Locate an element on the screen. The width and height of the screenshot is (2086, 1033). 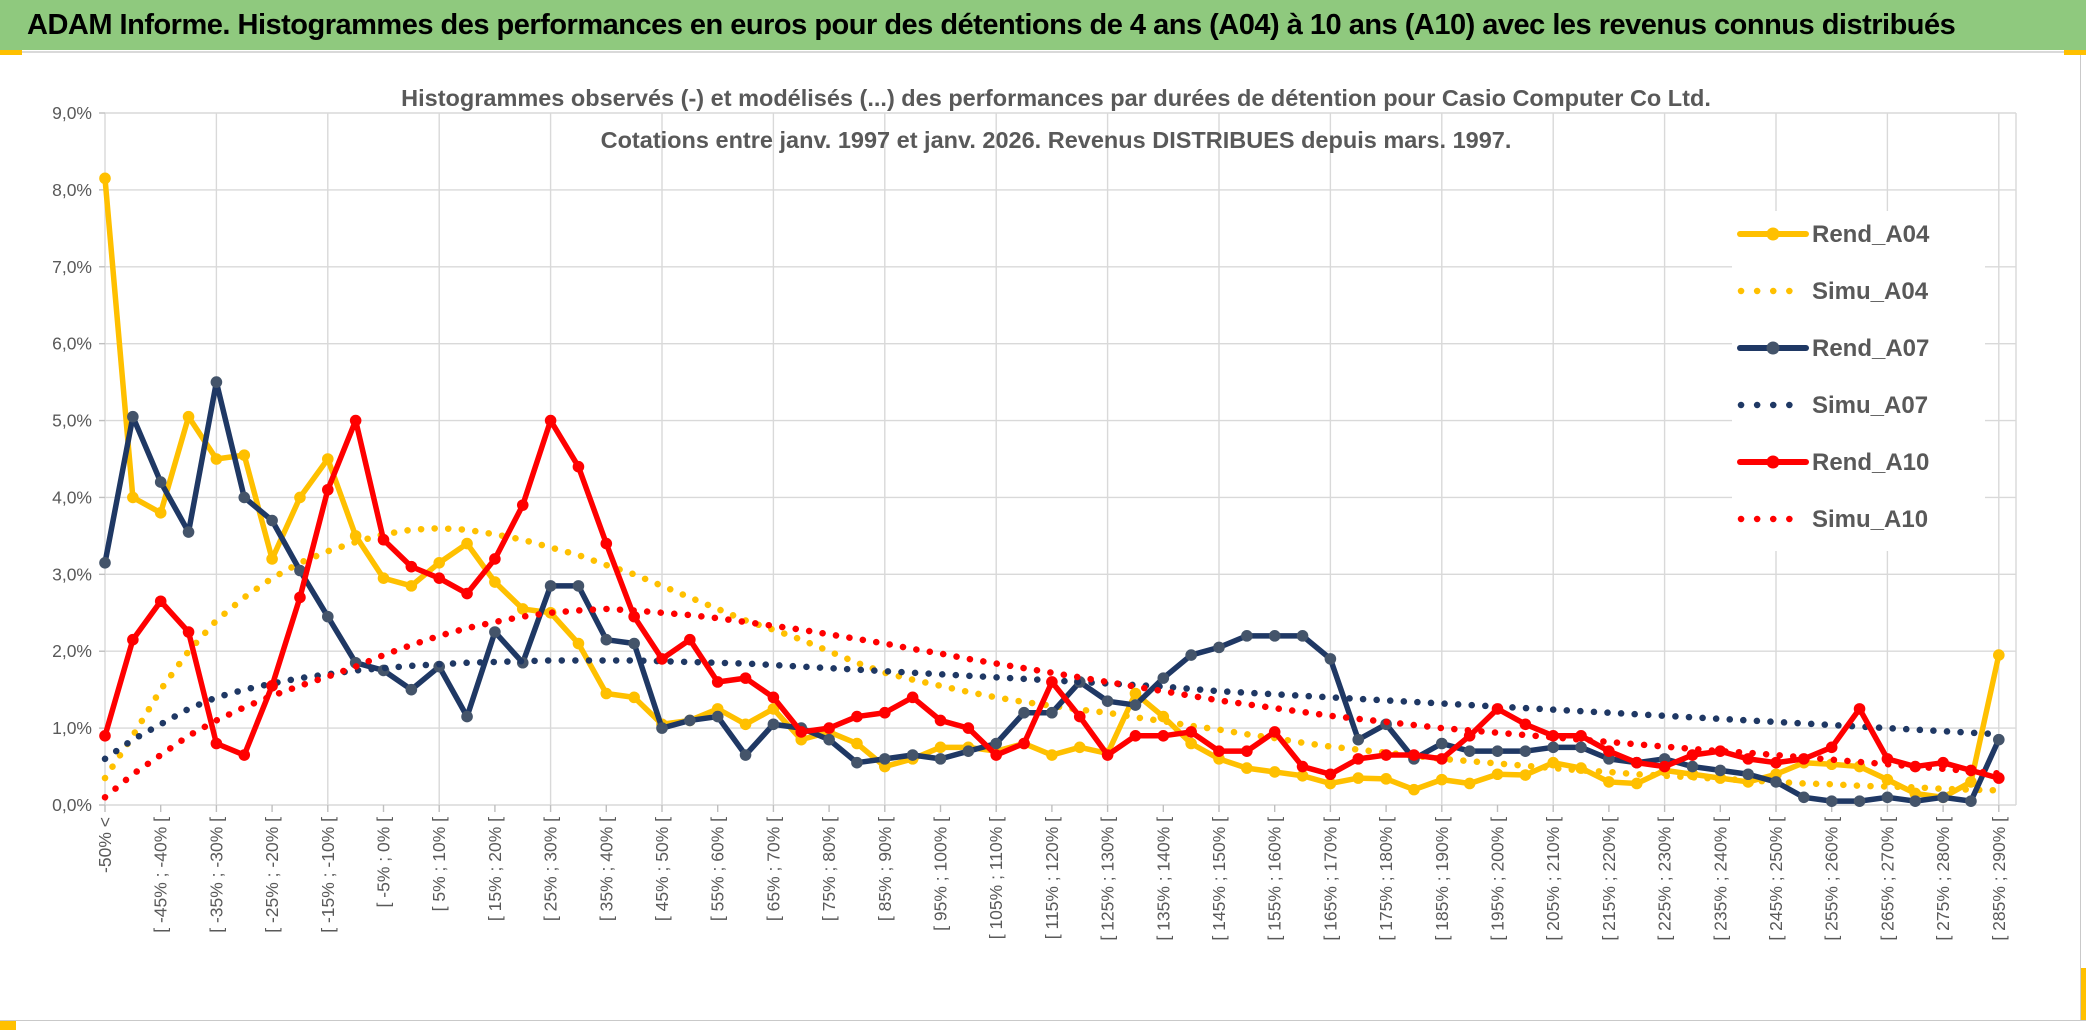
legend-item-Simu_A10: Simu_A10 is located at coordinates (1832, 519).